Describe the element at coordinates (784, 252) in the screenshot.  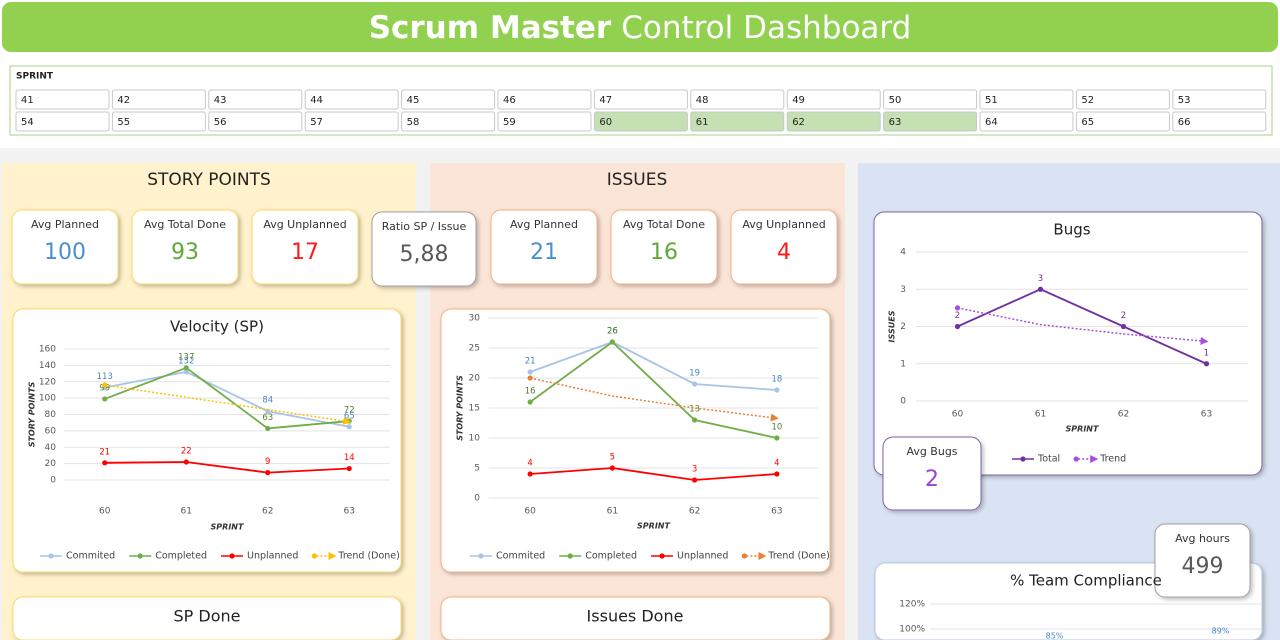
I see `kpi-value: 4` at that location.